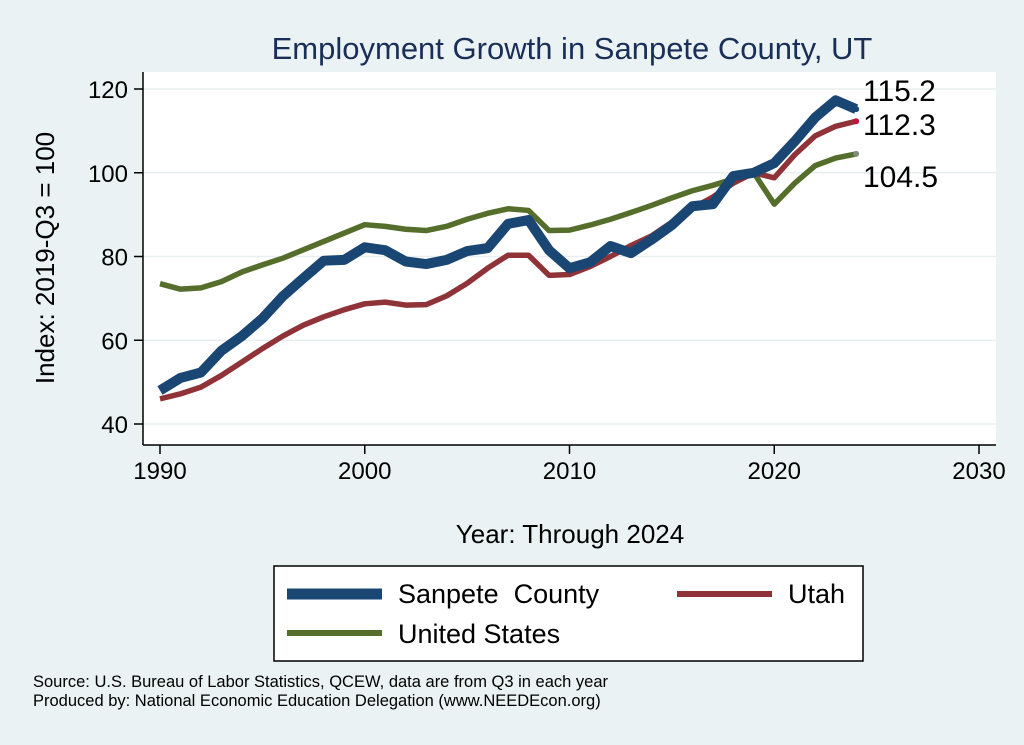 This screenshot has height=745, width=1024. What do you see at coordinates (364, 471) in the screenshot?
I see `x-tick-label-1: 2000` at bounding box center [364, 471].